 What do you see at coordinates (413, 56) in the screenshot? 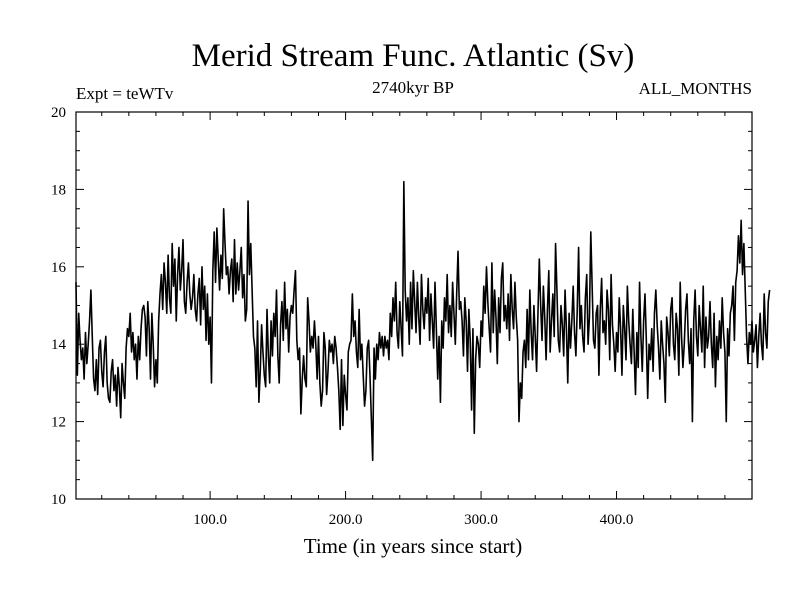
I see `chart-title: Merid Stream Func. Atlantic (Sv)` at bounding box center [413, 56].